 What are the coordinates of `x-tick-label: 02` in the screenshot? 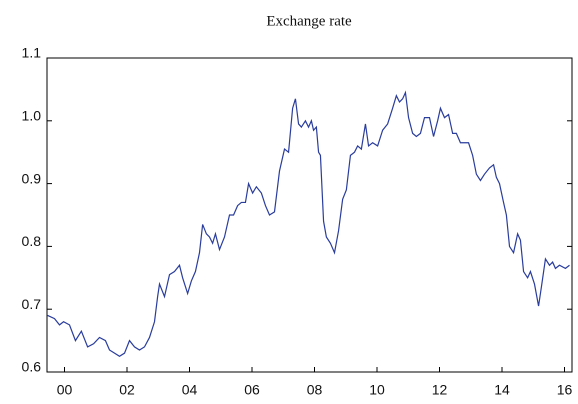 It's located at (127, 390).